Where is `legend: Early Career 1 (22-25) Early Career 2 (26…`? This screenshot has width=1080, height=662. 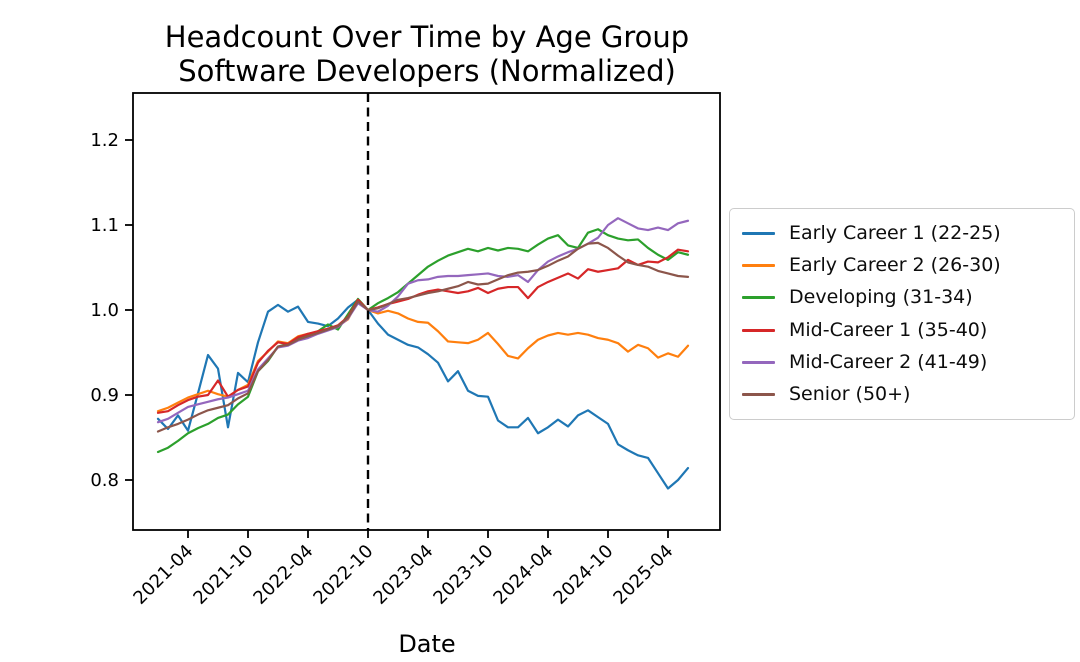
legend: Early Career 1 (22-25) Early Career 2 (26… is located at coordinates (902, 314).